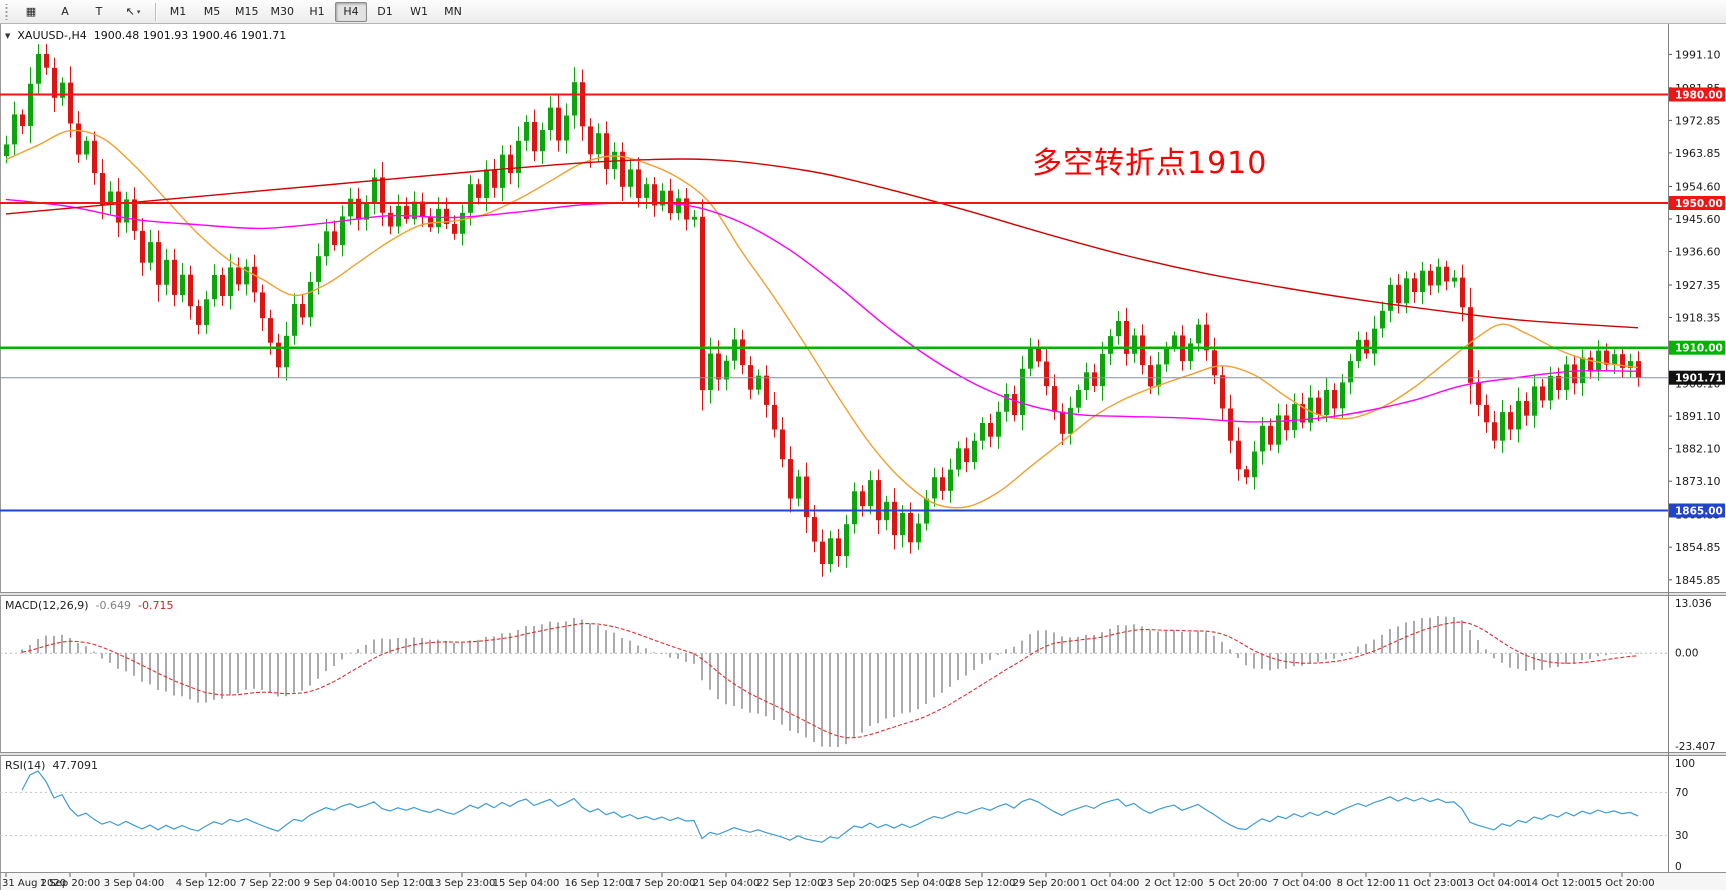 This screenshot has width=1726, height=890. What do you see at coordinates (1698, 481) in the screenshot?
I see `price-tick-label: 1873.10` at bounding box center [1698, 481].